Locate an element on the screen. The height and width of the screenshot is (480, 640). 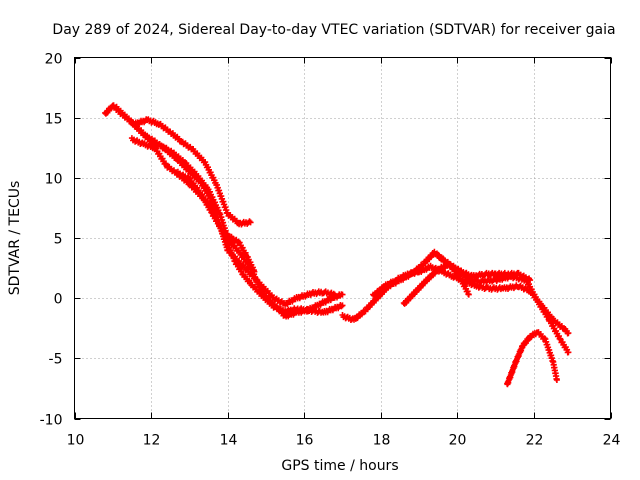
series-track-d is located at coordinates (193, 172).